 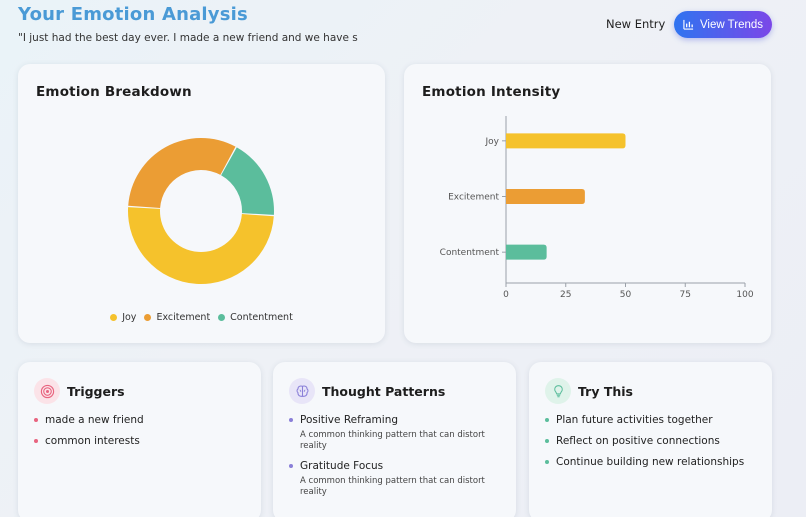 I want to click on legend-label: Excitement, so click(x=183, y=317).